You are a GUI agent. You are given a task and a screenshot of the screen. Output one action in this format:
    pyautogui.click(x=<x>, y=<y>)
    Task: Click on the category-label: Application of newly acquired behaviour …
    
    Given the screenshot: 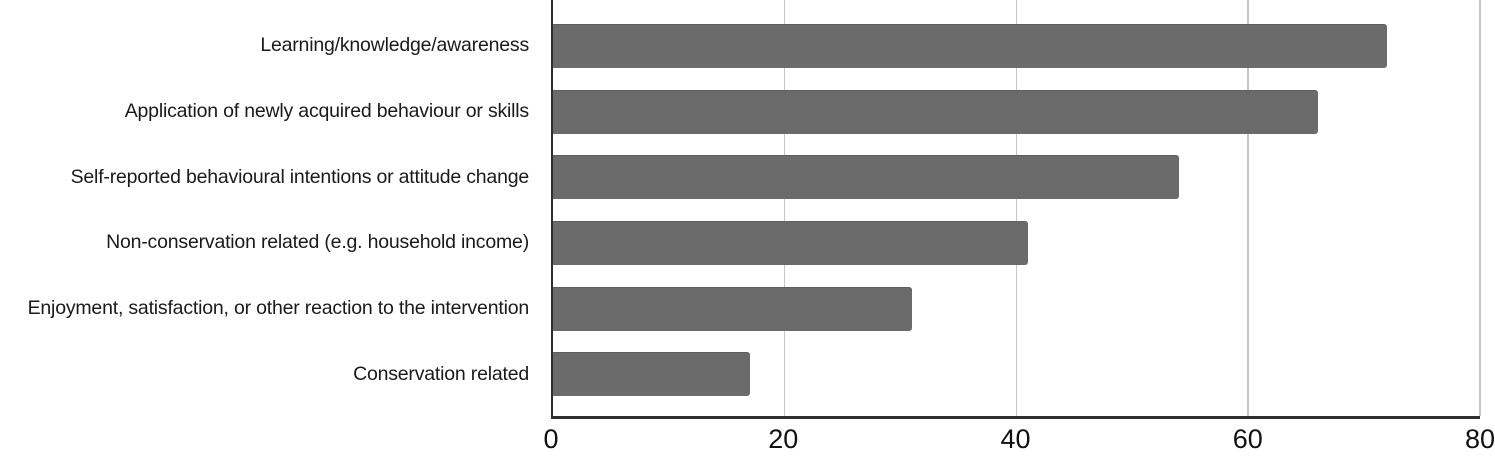 What is the action you would take?
    pyautogui.click(x=326, y=111)
    